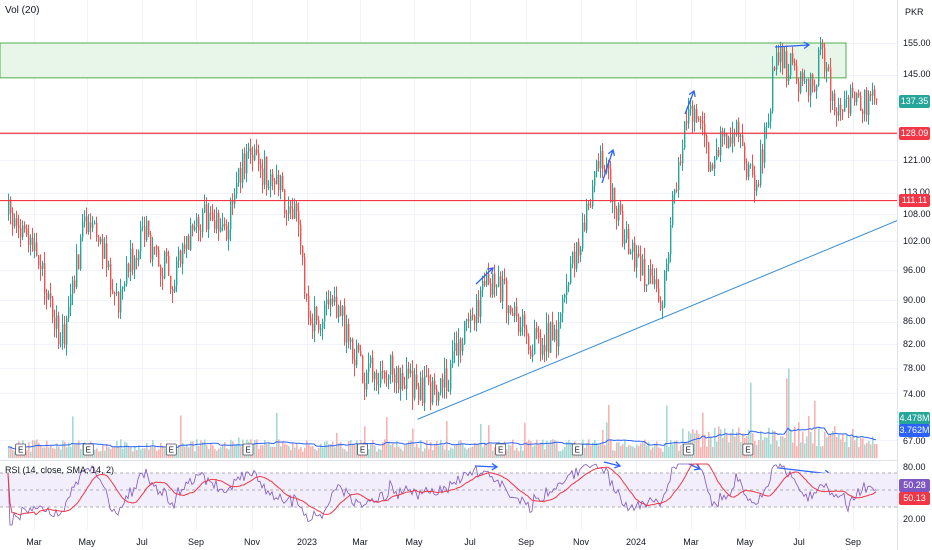 Image resolution: width=932 pixels, height=550 pixels. Describe the element at coordinates (694, 466) in the screenshot. I see `arrow-mark` at that location.